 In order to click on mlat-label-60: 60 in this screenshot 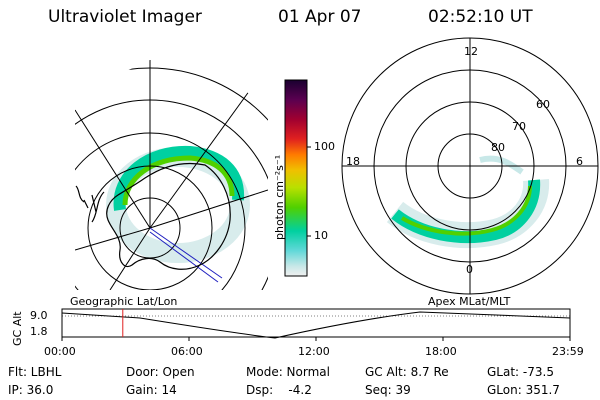, I will do `click(543, 104)`.